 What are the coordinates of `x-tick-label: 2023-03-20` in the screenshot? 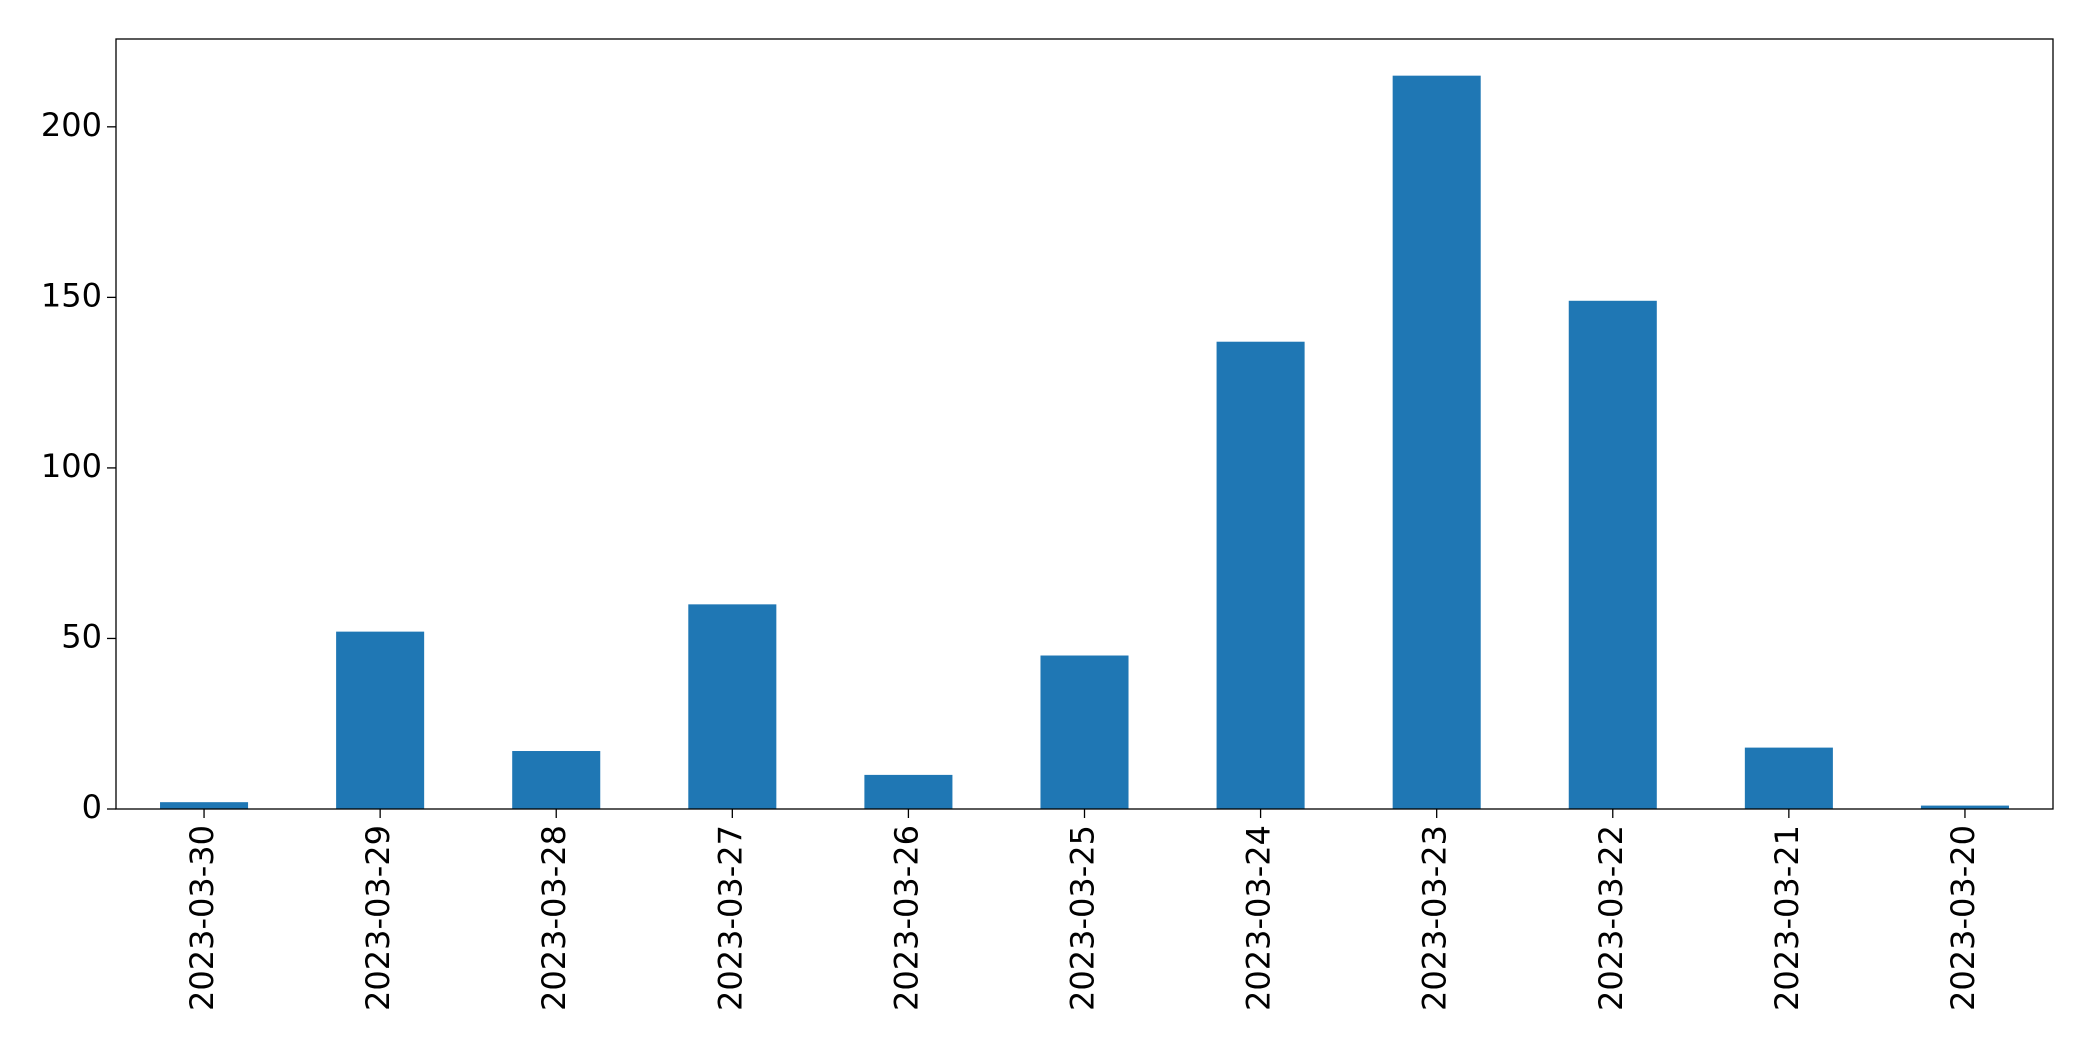 It's located at (1963, 918).